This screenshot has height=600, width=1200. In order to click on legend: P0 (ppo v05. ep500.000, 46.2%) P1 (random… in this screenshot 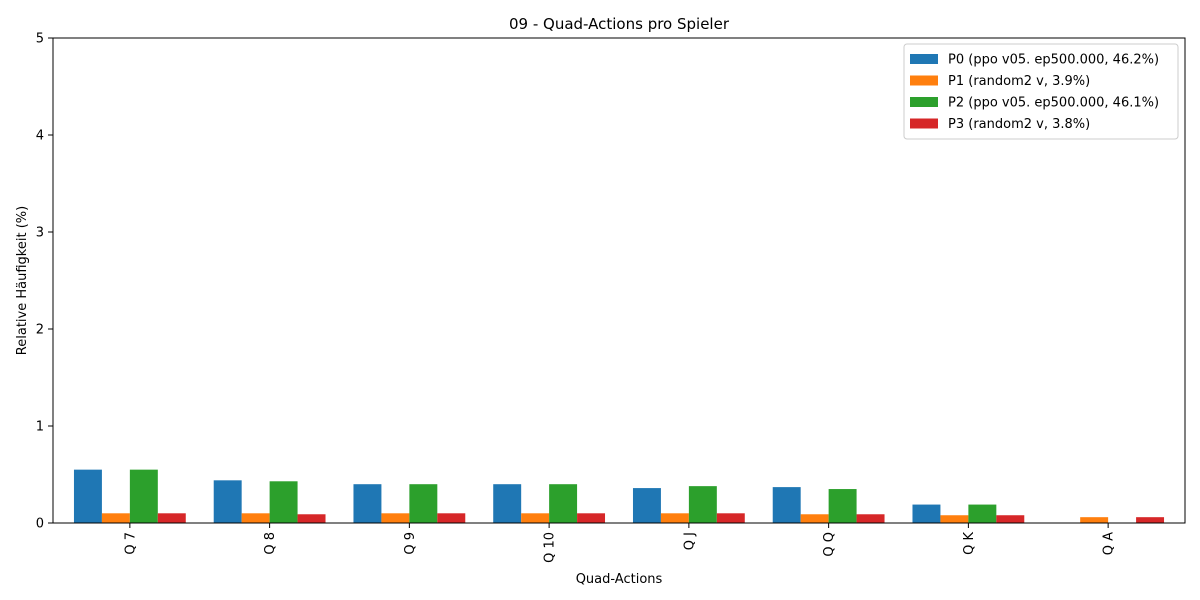, I will do `click(1041, 91)`.